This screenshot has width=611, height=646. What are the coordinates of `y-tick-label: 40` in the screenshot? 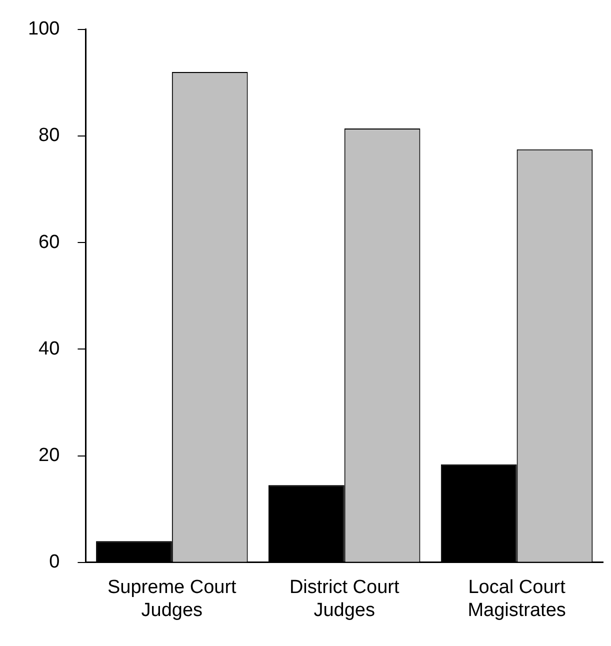 It's located at (49, 349).